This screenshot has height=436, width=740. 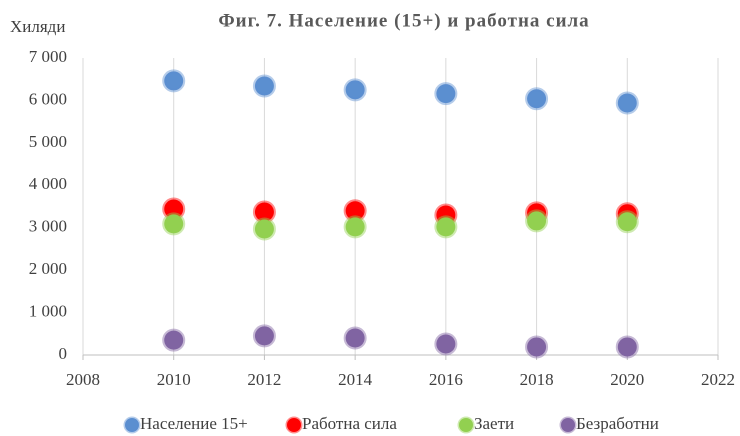 What do you see at coordinates (264, 379) in the screenshot?
I see `x-tick-label: 2012` at bounding box center [264, 379].